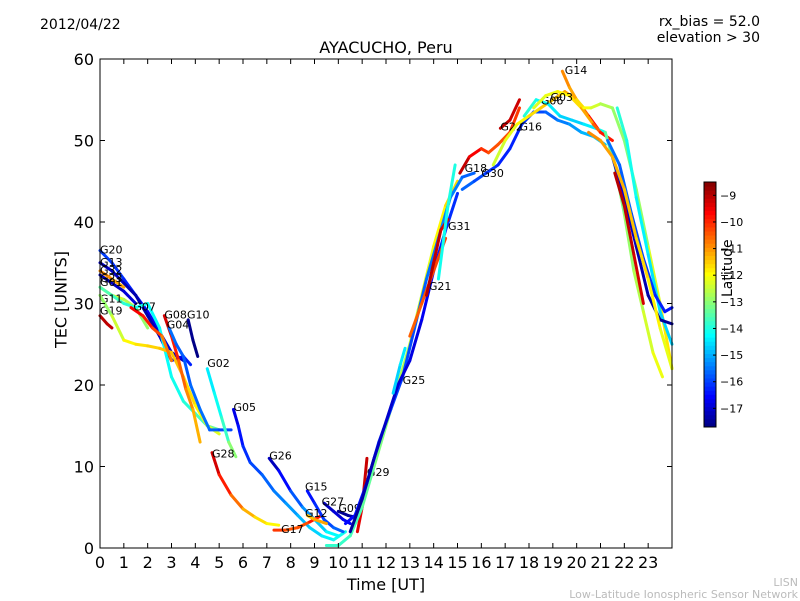 Image resolution: width=800 pixels, height=601 pixels. Describe the element at coordinates (785, 582) in the screenshot. I see `credit-lisn: LISN` at that location.